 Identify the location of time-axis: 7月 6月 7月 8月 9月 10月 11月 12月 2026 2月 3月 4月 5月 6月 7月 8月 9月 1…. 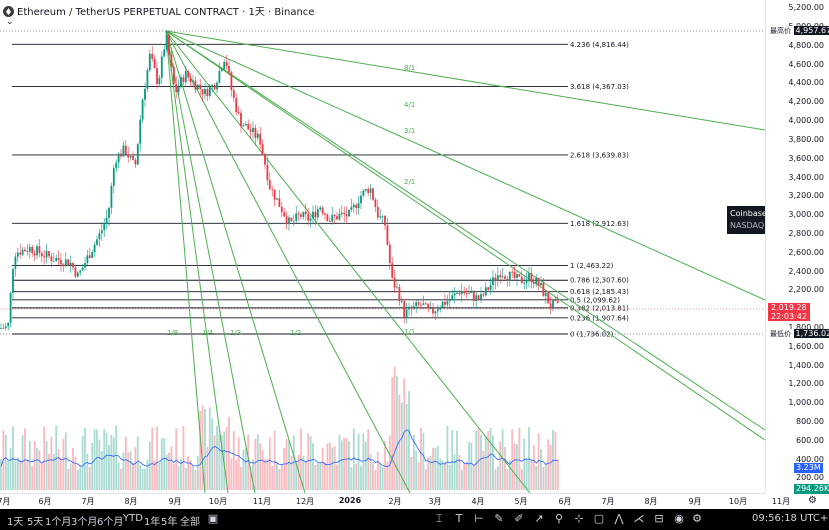
(395, 501).